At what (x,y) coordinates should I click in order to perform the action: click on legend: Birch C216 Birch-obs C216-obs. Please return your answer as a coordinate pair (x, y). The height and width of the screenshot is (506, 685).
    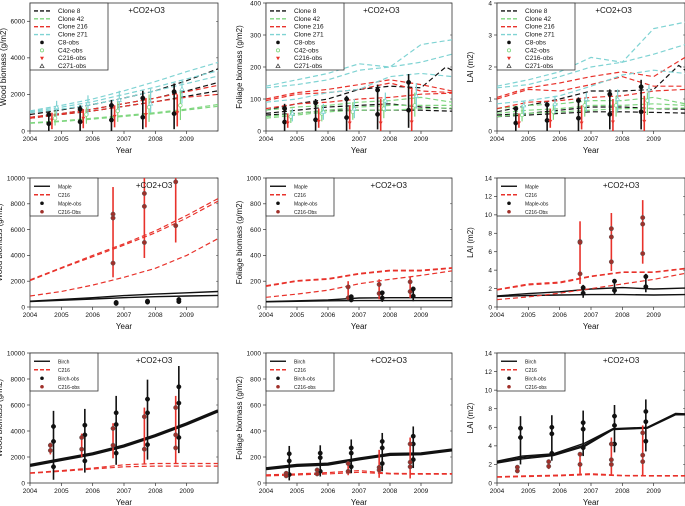
    Looking at the image, I should click on (64, 372).